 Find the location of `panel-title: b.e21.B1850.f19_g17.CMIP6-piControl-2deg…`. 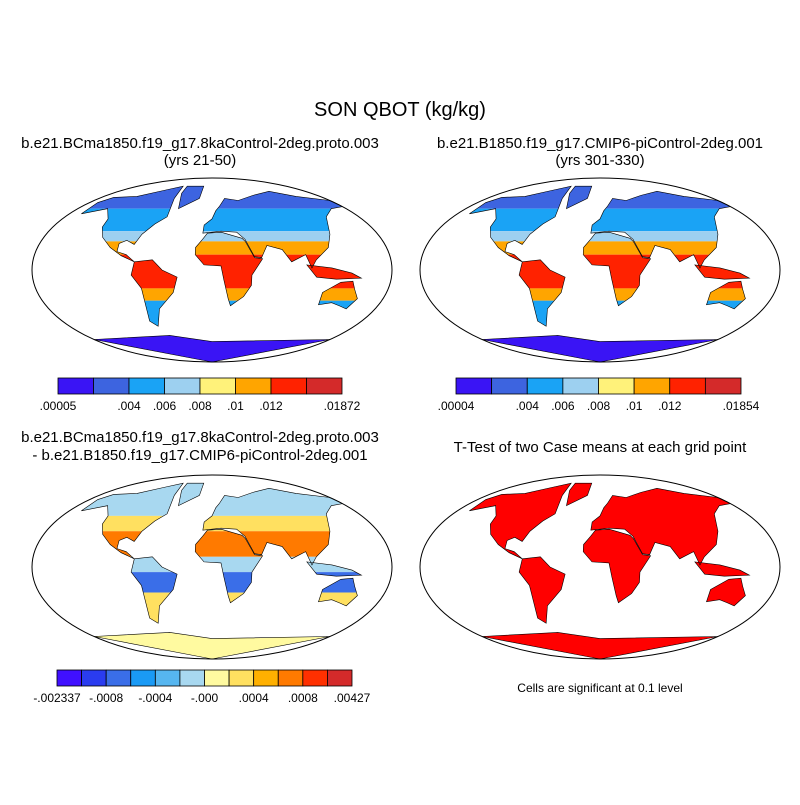

panel-title: b.e21.B1850.f19_g17.CMIP6-piControl-2deg… is located at coordinates (600, 143).